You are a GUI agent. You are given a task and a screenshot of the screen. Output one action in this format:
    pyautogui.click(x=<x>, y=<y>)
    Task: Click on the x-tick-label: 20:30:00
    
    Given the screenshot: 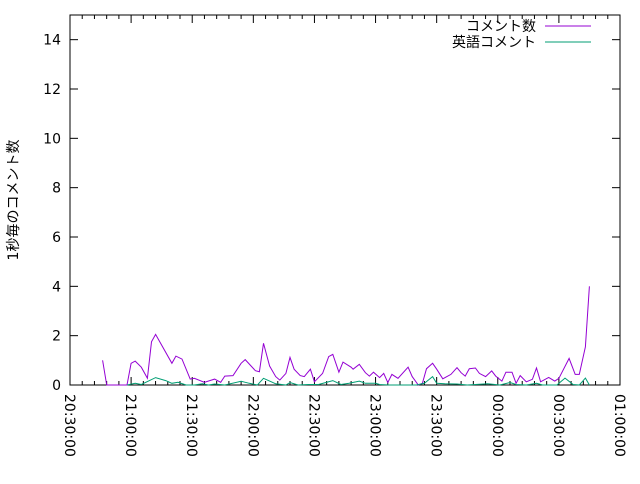 What is the action you would take?
    pyautogui.click(x=69, y=425)
    